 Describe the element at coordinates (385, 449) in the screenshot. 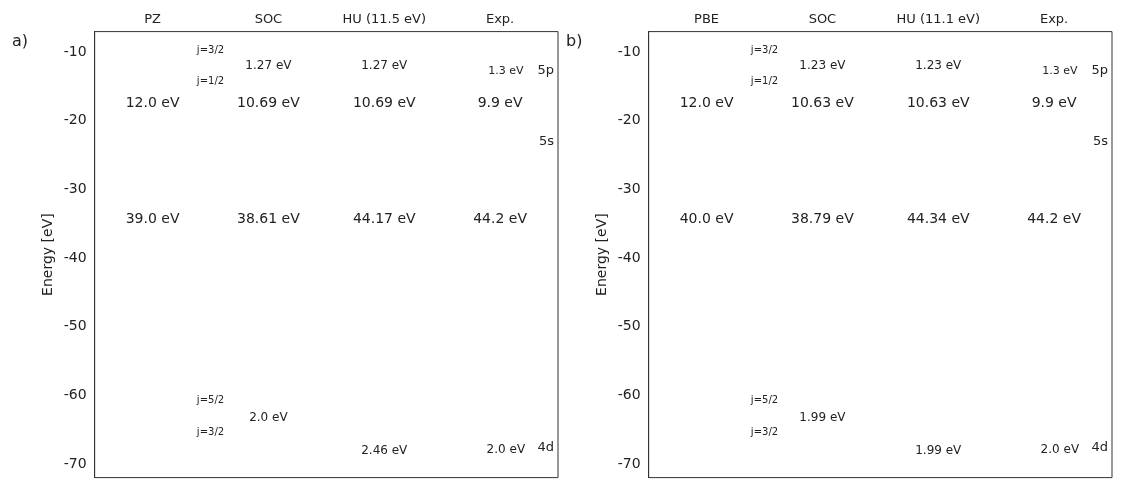

I see `annotation: 2.46 eV` at that location.